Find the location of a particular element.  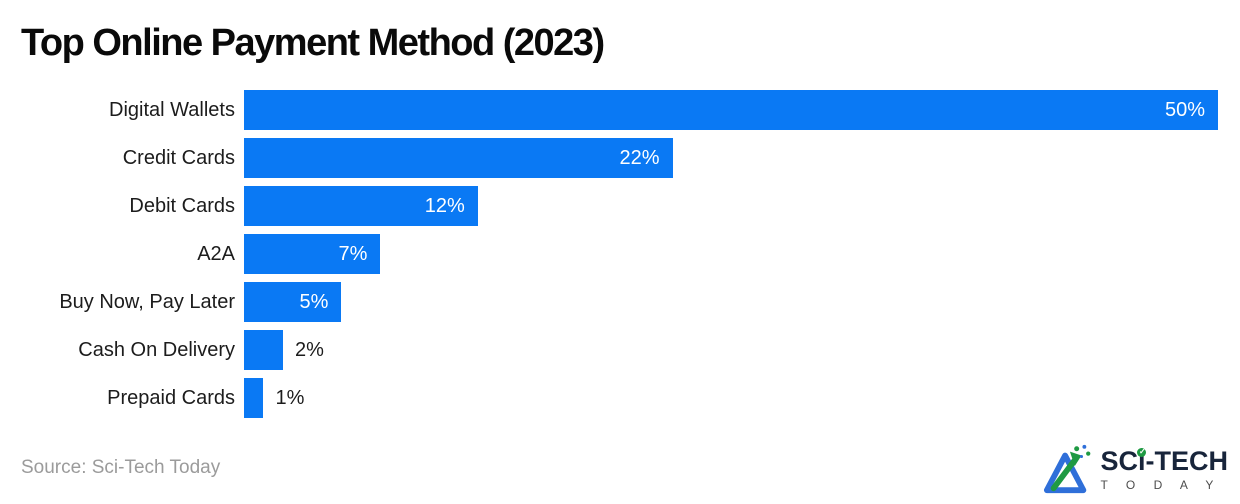

bar-track: 5% is located at coordinates (731, 302).